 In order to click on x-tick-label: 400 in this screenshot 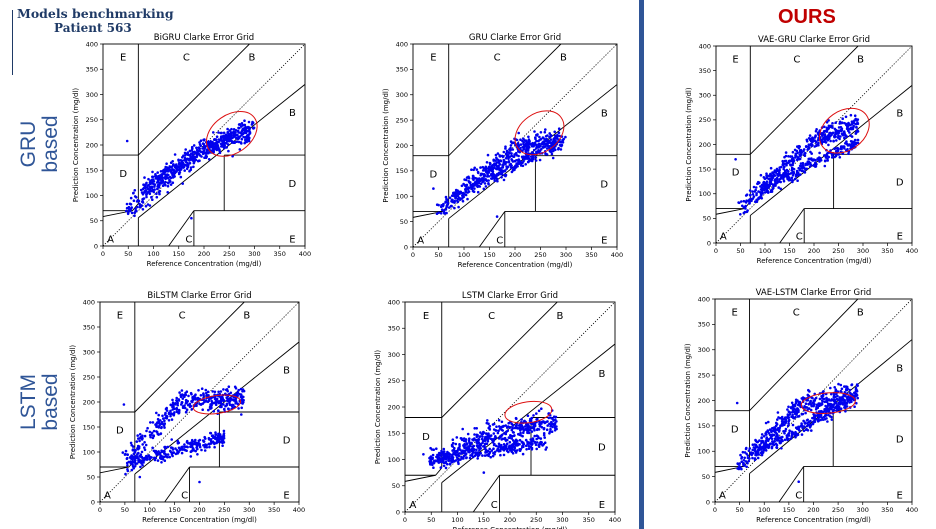, I will do `click(617, 255)`.